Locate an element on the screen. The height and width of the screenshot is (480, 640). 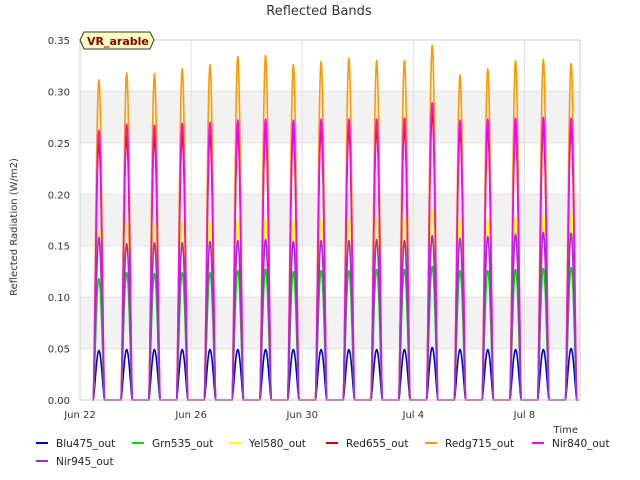
legend-label: Redg715_out is located at coordinates (479, 444).